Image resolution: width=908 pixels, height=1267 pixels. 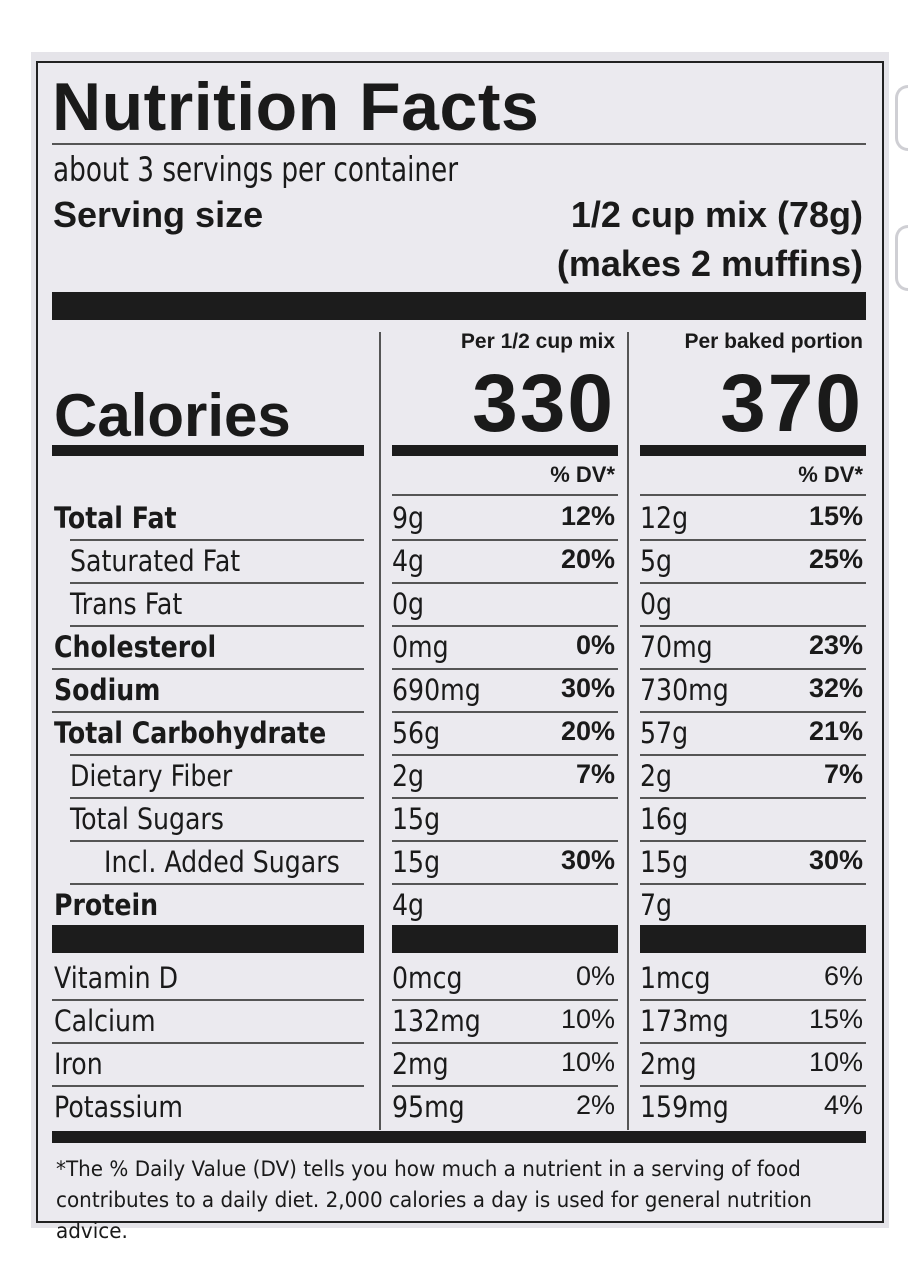 I want to click on mix-amount: 0g, so click(x=408, y=604).